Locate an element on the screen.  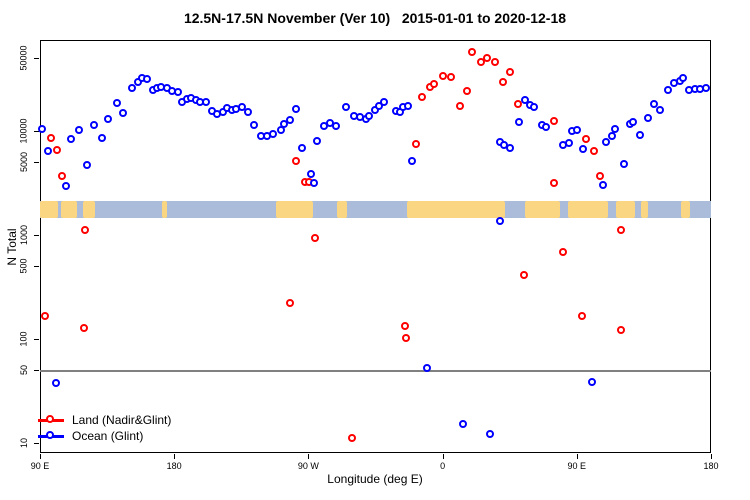
legend-item-ocean: Ocean (Glint) is located at coordinates (104, 436).